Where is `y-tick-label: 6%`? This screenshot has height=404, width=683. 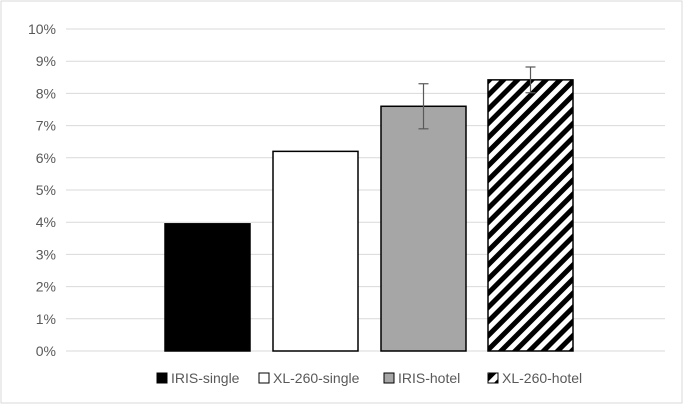
y-tick-label: 6% is located at coordinates (46, 158).